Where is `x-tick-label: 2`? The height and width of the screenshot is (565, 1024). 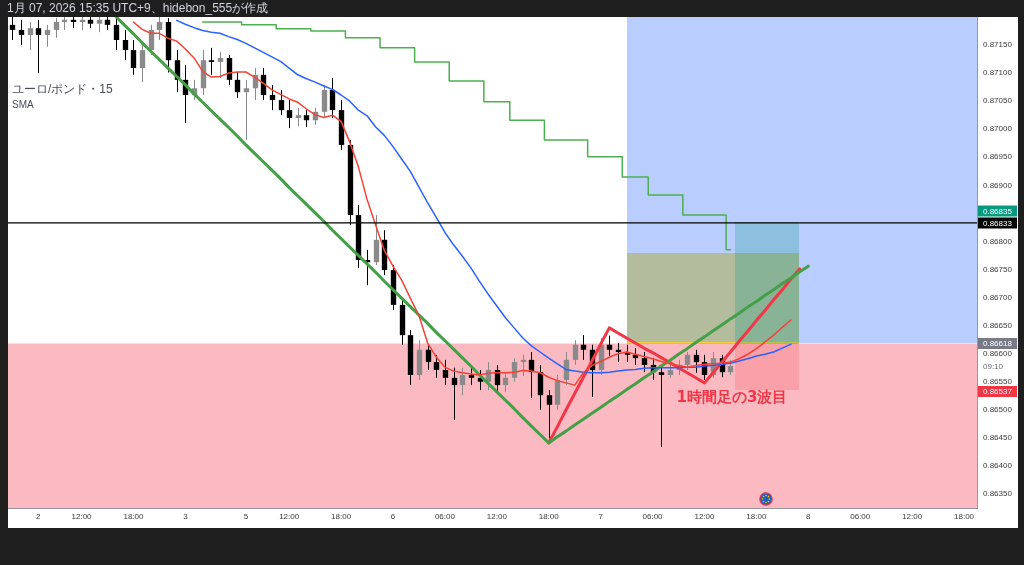 x-tick-label: 2 is located at coordinates (39, 516).